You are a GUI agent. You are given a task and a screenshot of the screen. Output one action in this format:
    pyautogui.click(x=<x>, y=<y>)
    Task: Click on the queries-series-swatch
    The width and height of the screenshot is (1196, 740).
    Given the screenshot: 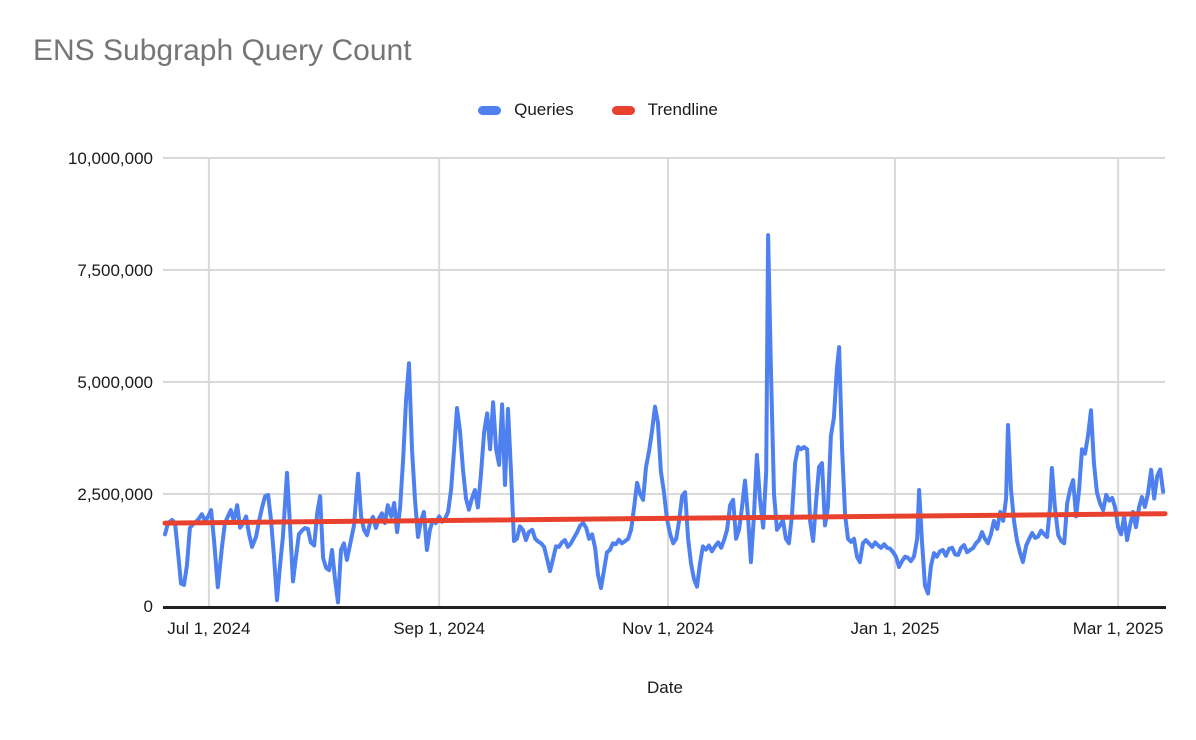 What is the action you would take?
    pyautogui.click(x=490, y=110)
    